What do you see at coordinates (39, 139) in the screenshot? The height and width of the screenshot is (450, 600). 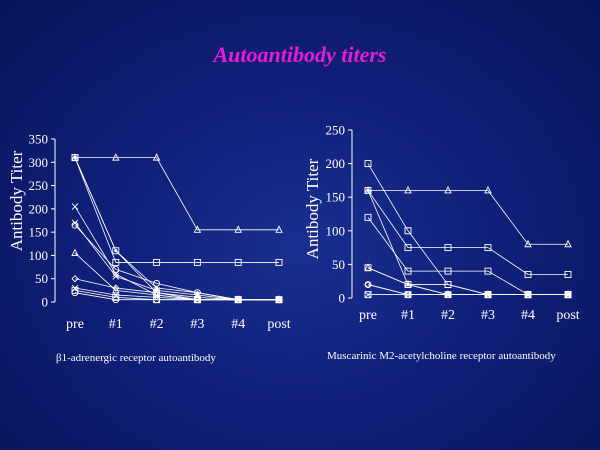 I see `y-tick-label: 350` at bounding box center [39, 139].